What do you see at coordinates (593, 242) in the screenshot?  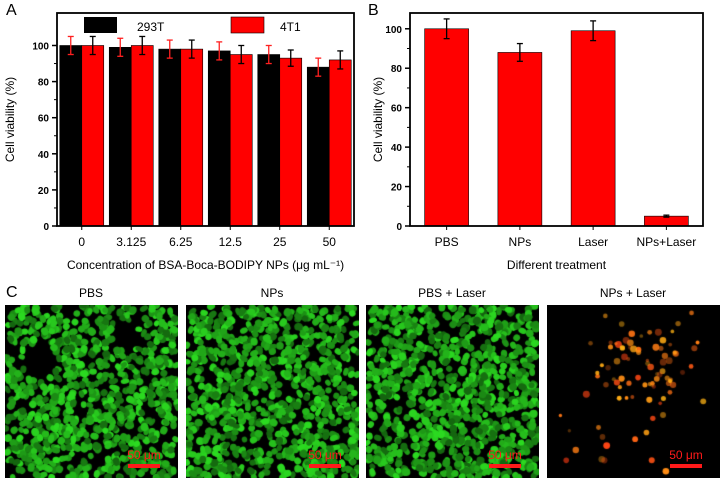 I see `x-tick-label: Laser` at bounding box center [593, 242].